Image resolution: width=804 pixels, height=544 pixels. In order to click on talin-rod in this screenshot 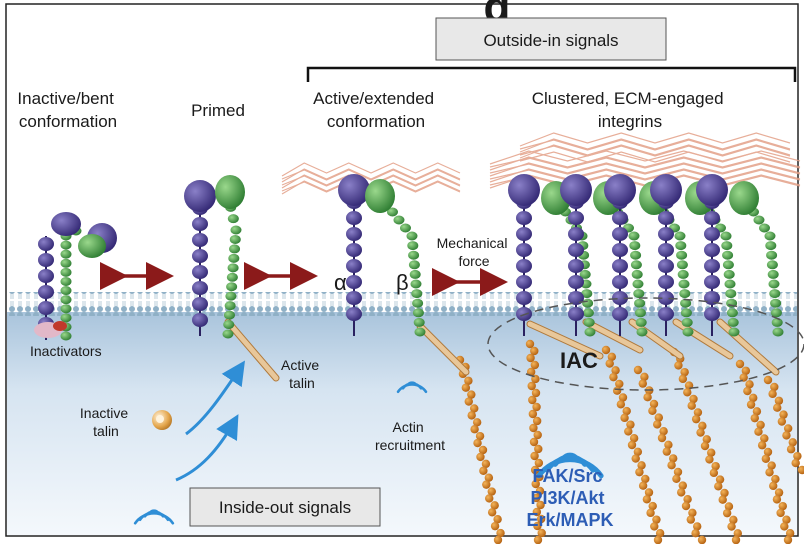, I will do `click(613, 336)`.